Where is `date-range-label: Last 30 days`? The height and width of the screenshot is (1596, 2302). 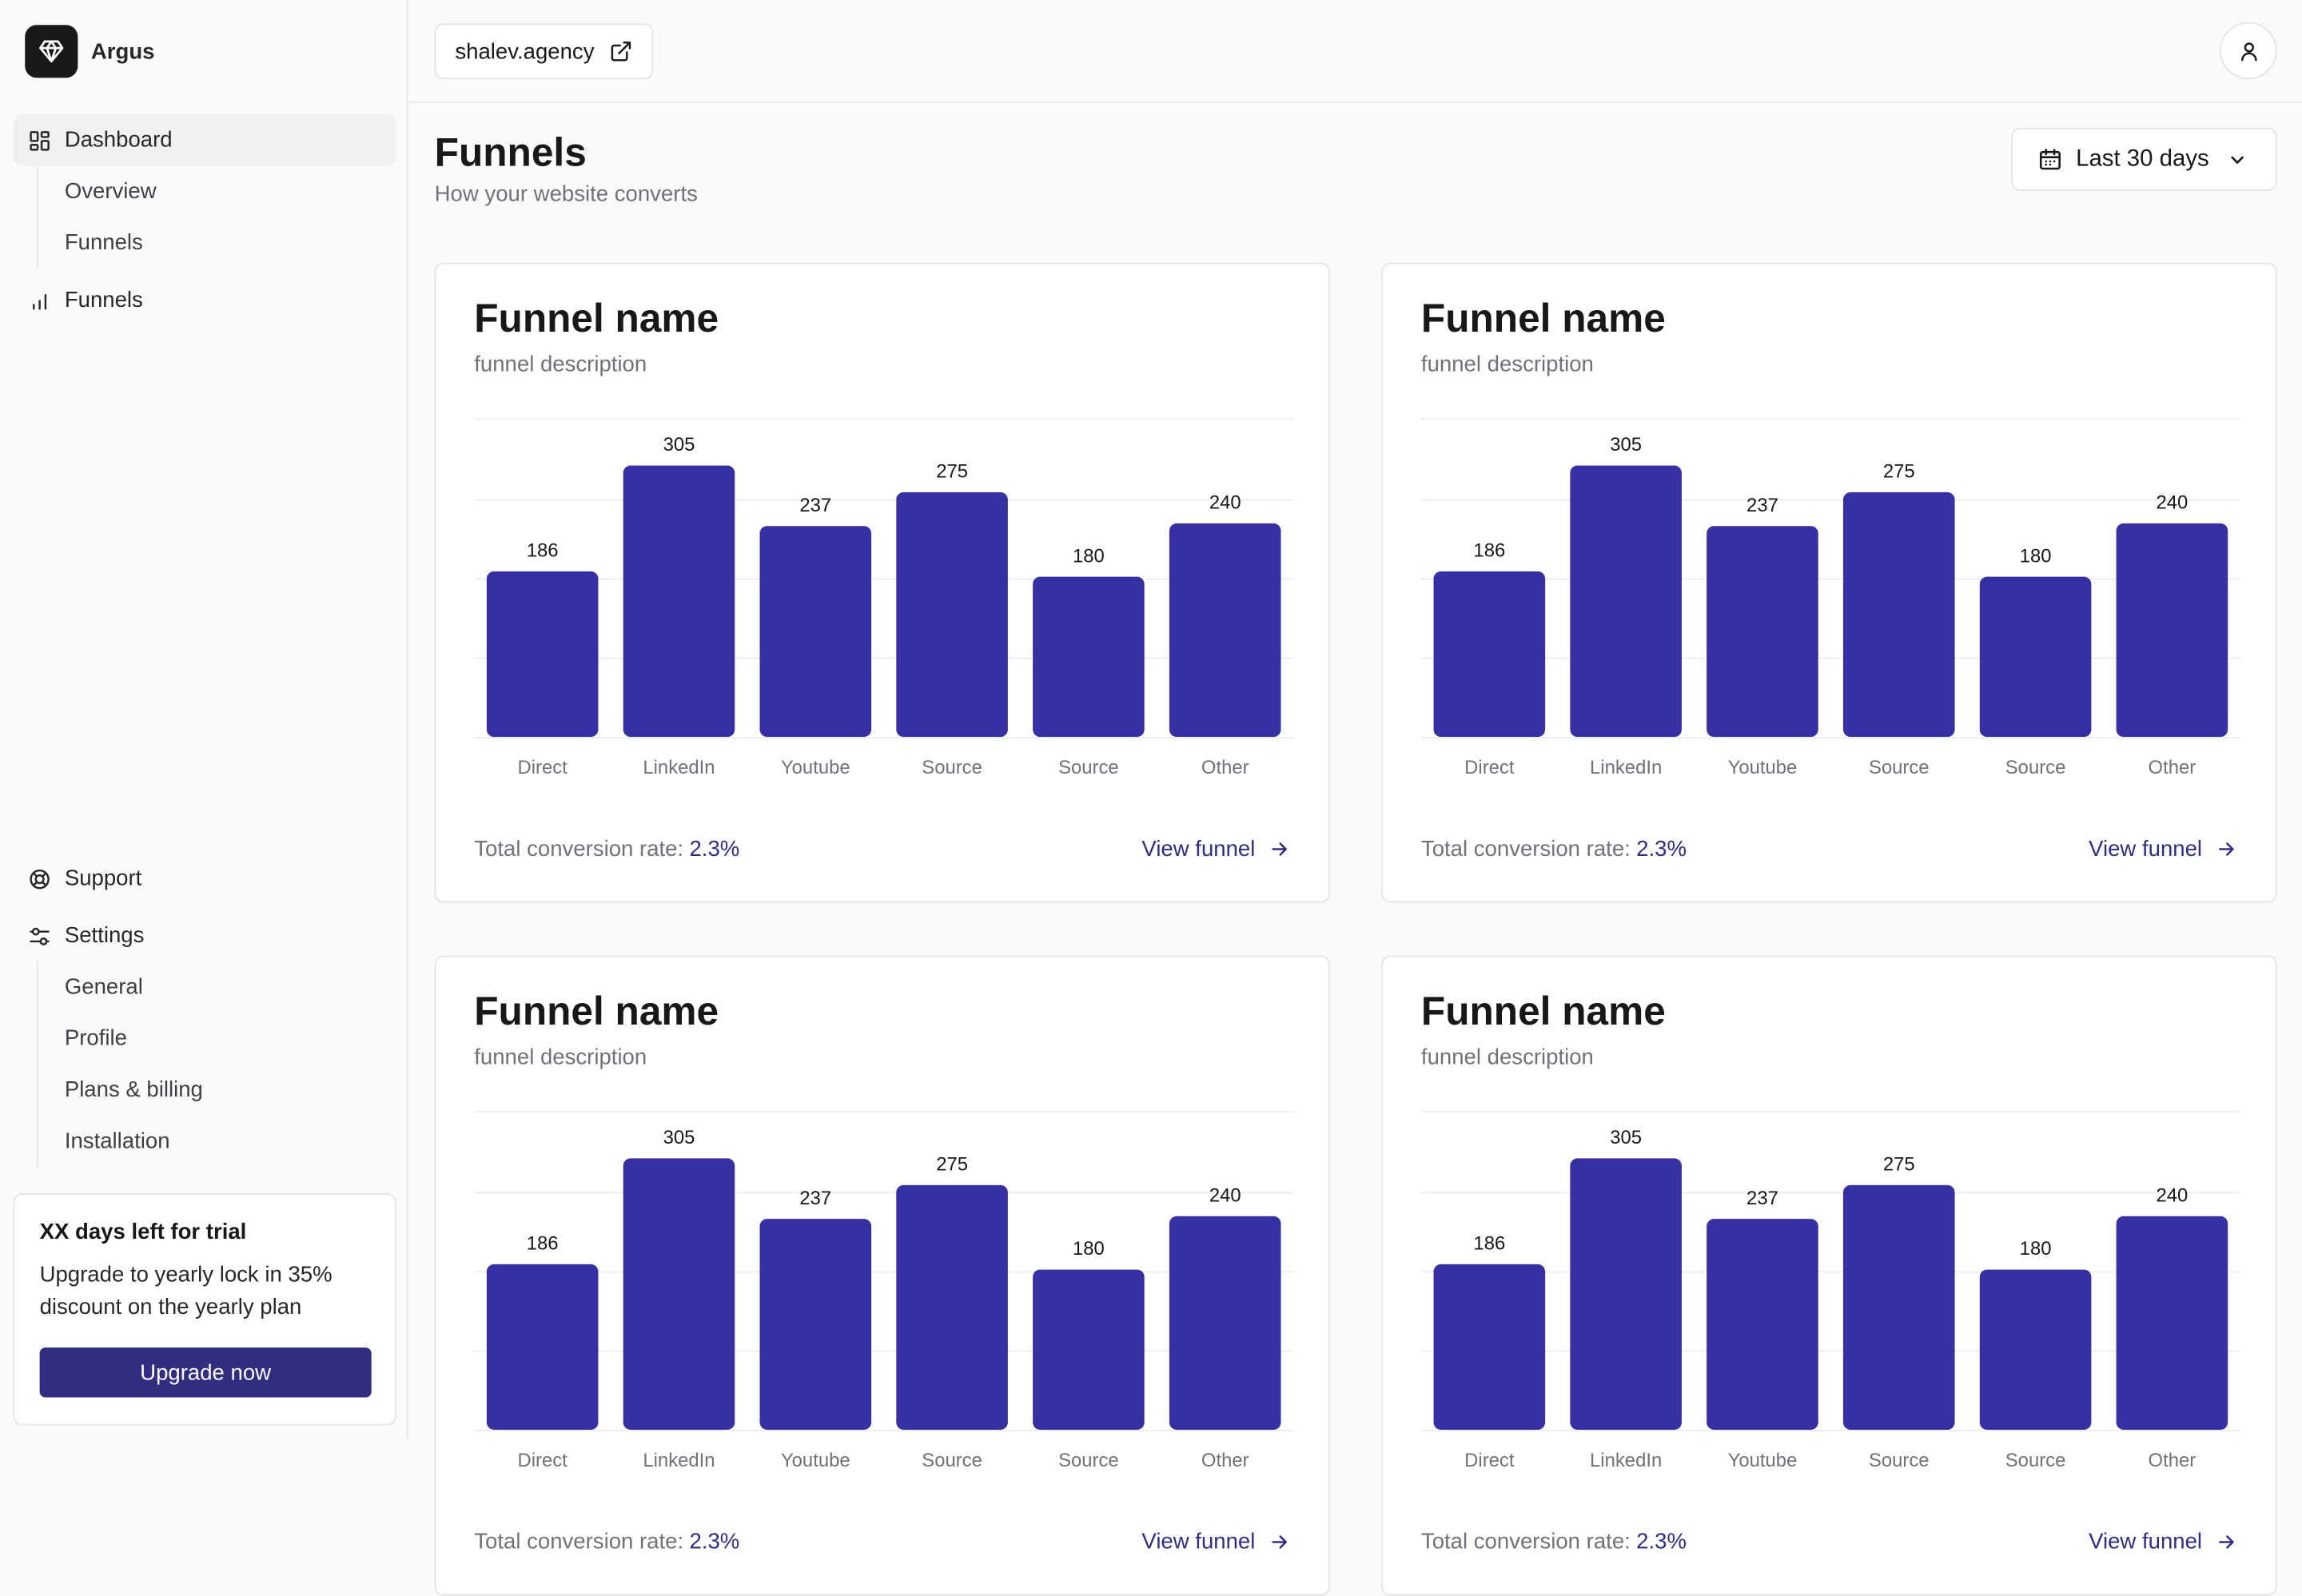
date-range-label: Last 30 days is located at coordinates (2142, 158).